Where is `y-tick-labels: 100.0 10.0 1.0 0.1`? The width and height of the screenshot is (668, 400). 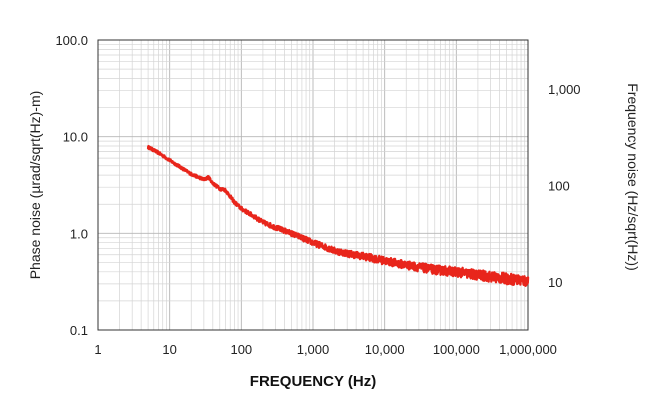
y-tick-labels: 100.0 10.0 1.0 0.1 is located at coordinates (71, 185).